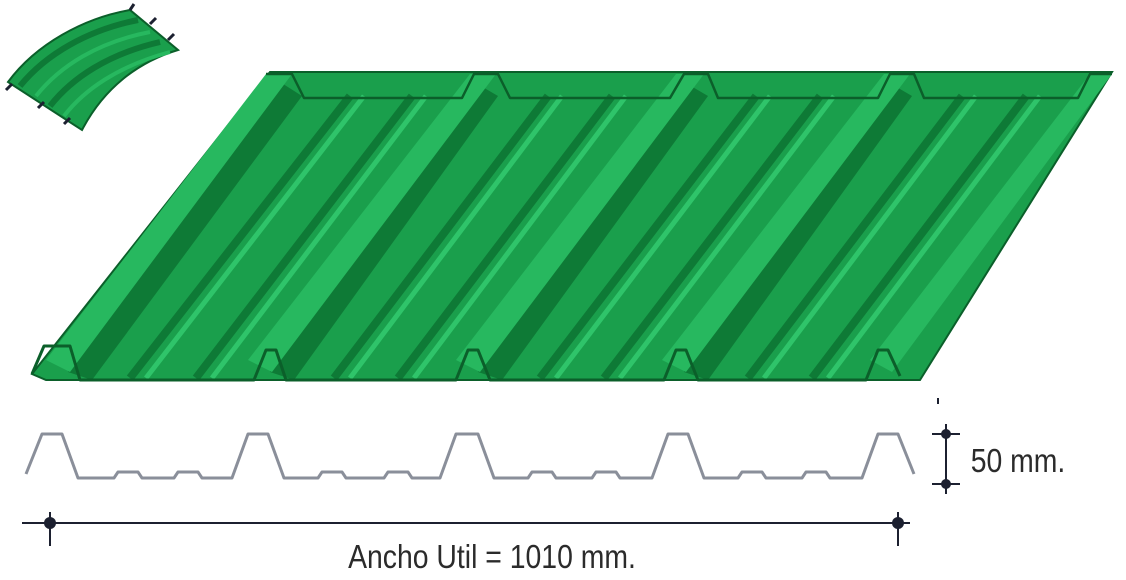 The image size is (1126, 580). I want to click on height-dimension-label: 50 mm., so click(1018, 461).